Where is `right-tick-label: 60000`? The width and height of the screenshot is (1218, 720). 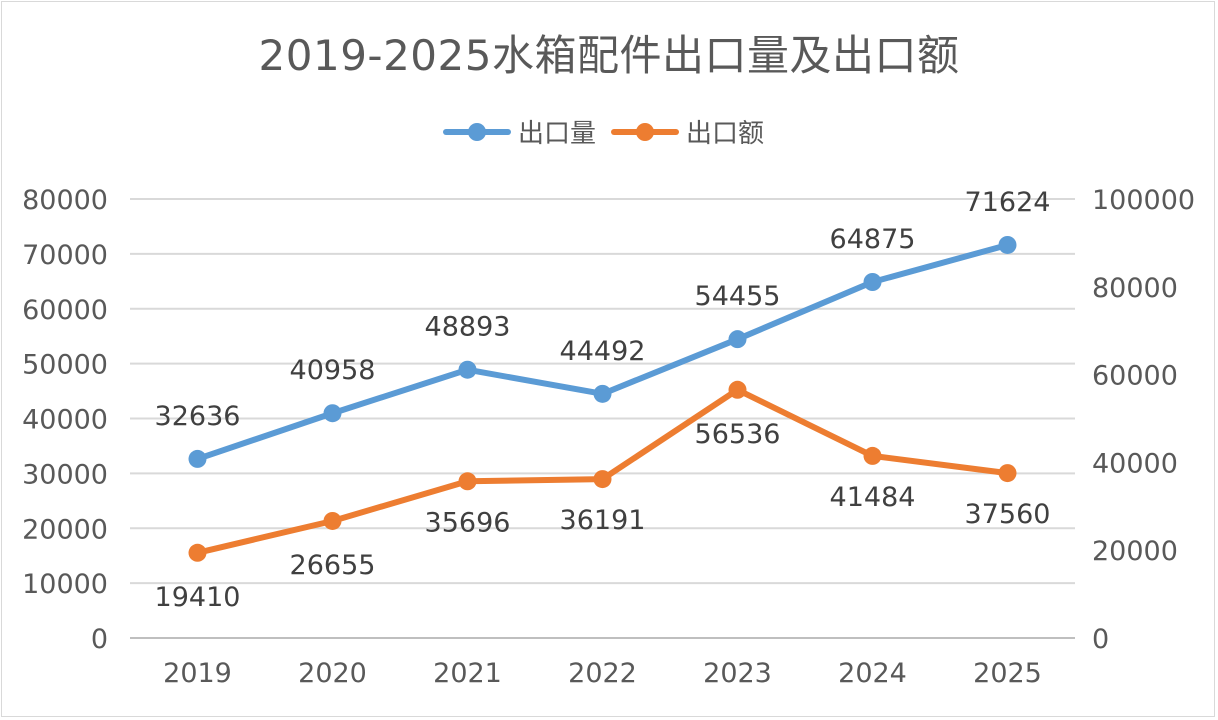 right-tick-label: 60000 is located at coordinates (1135, 376).